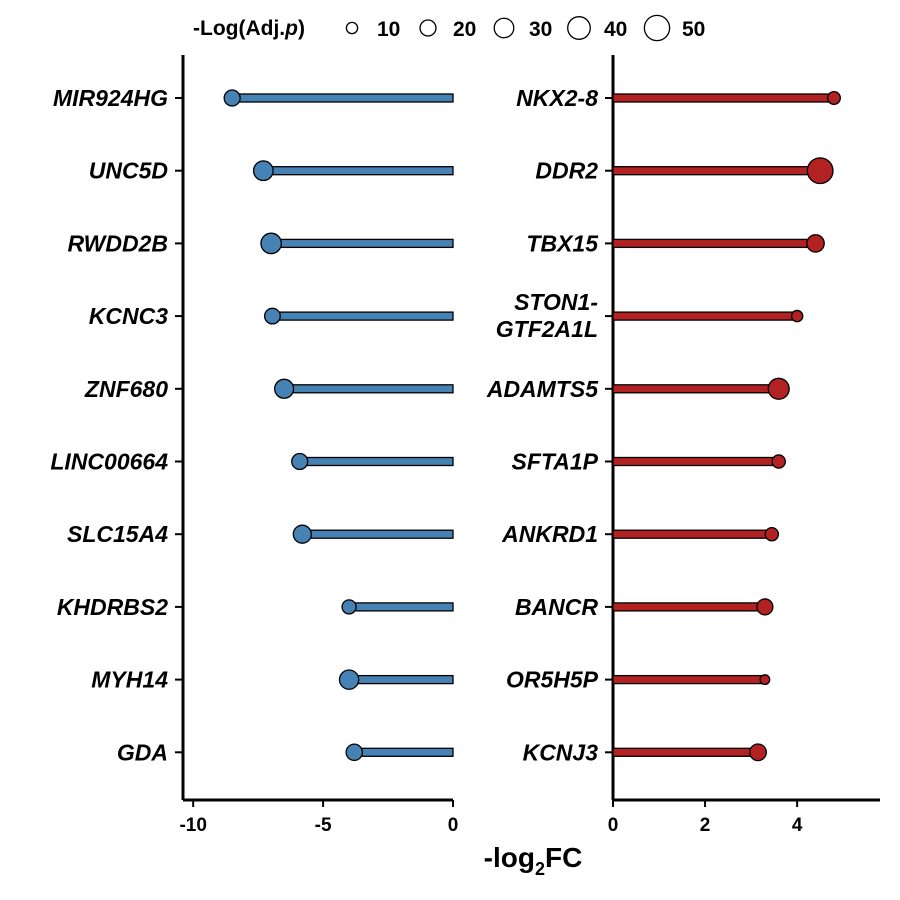 The image size is (900, 900). I want to click on legend-size-label: 50, so click(693, 29).